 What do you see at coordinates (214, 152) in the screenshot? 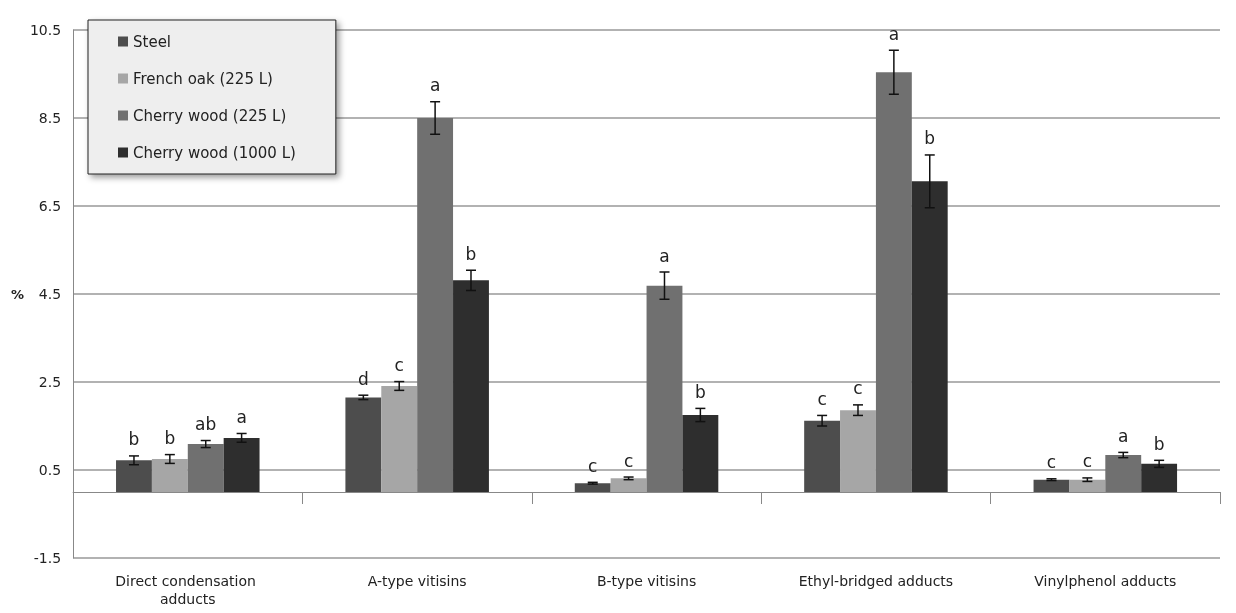
I see `legend-label: Cherry wood (1000 L)` at bounding box center [214, 152].